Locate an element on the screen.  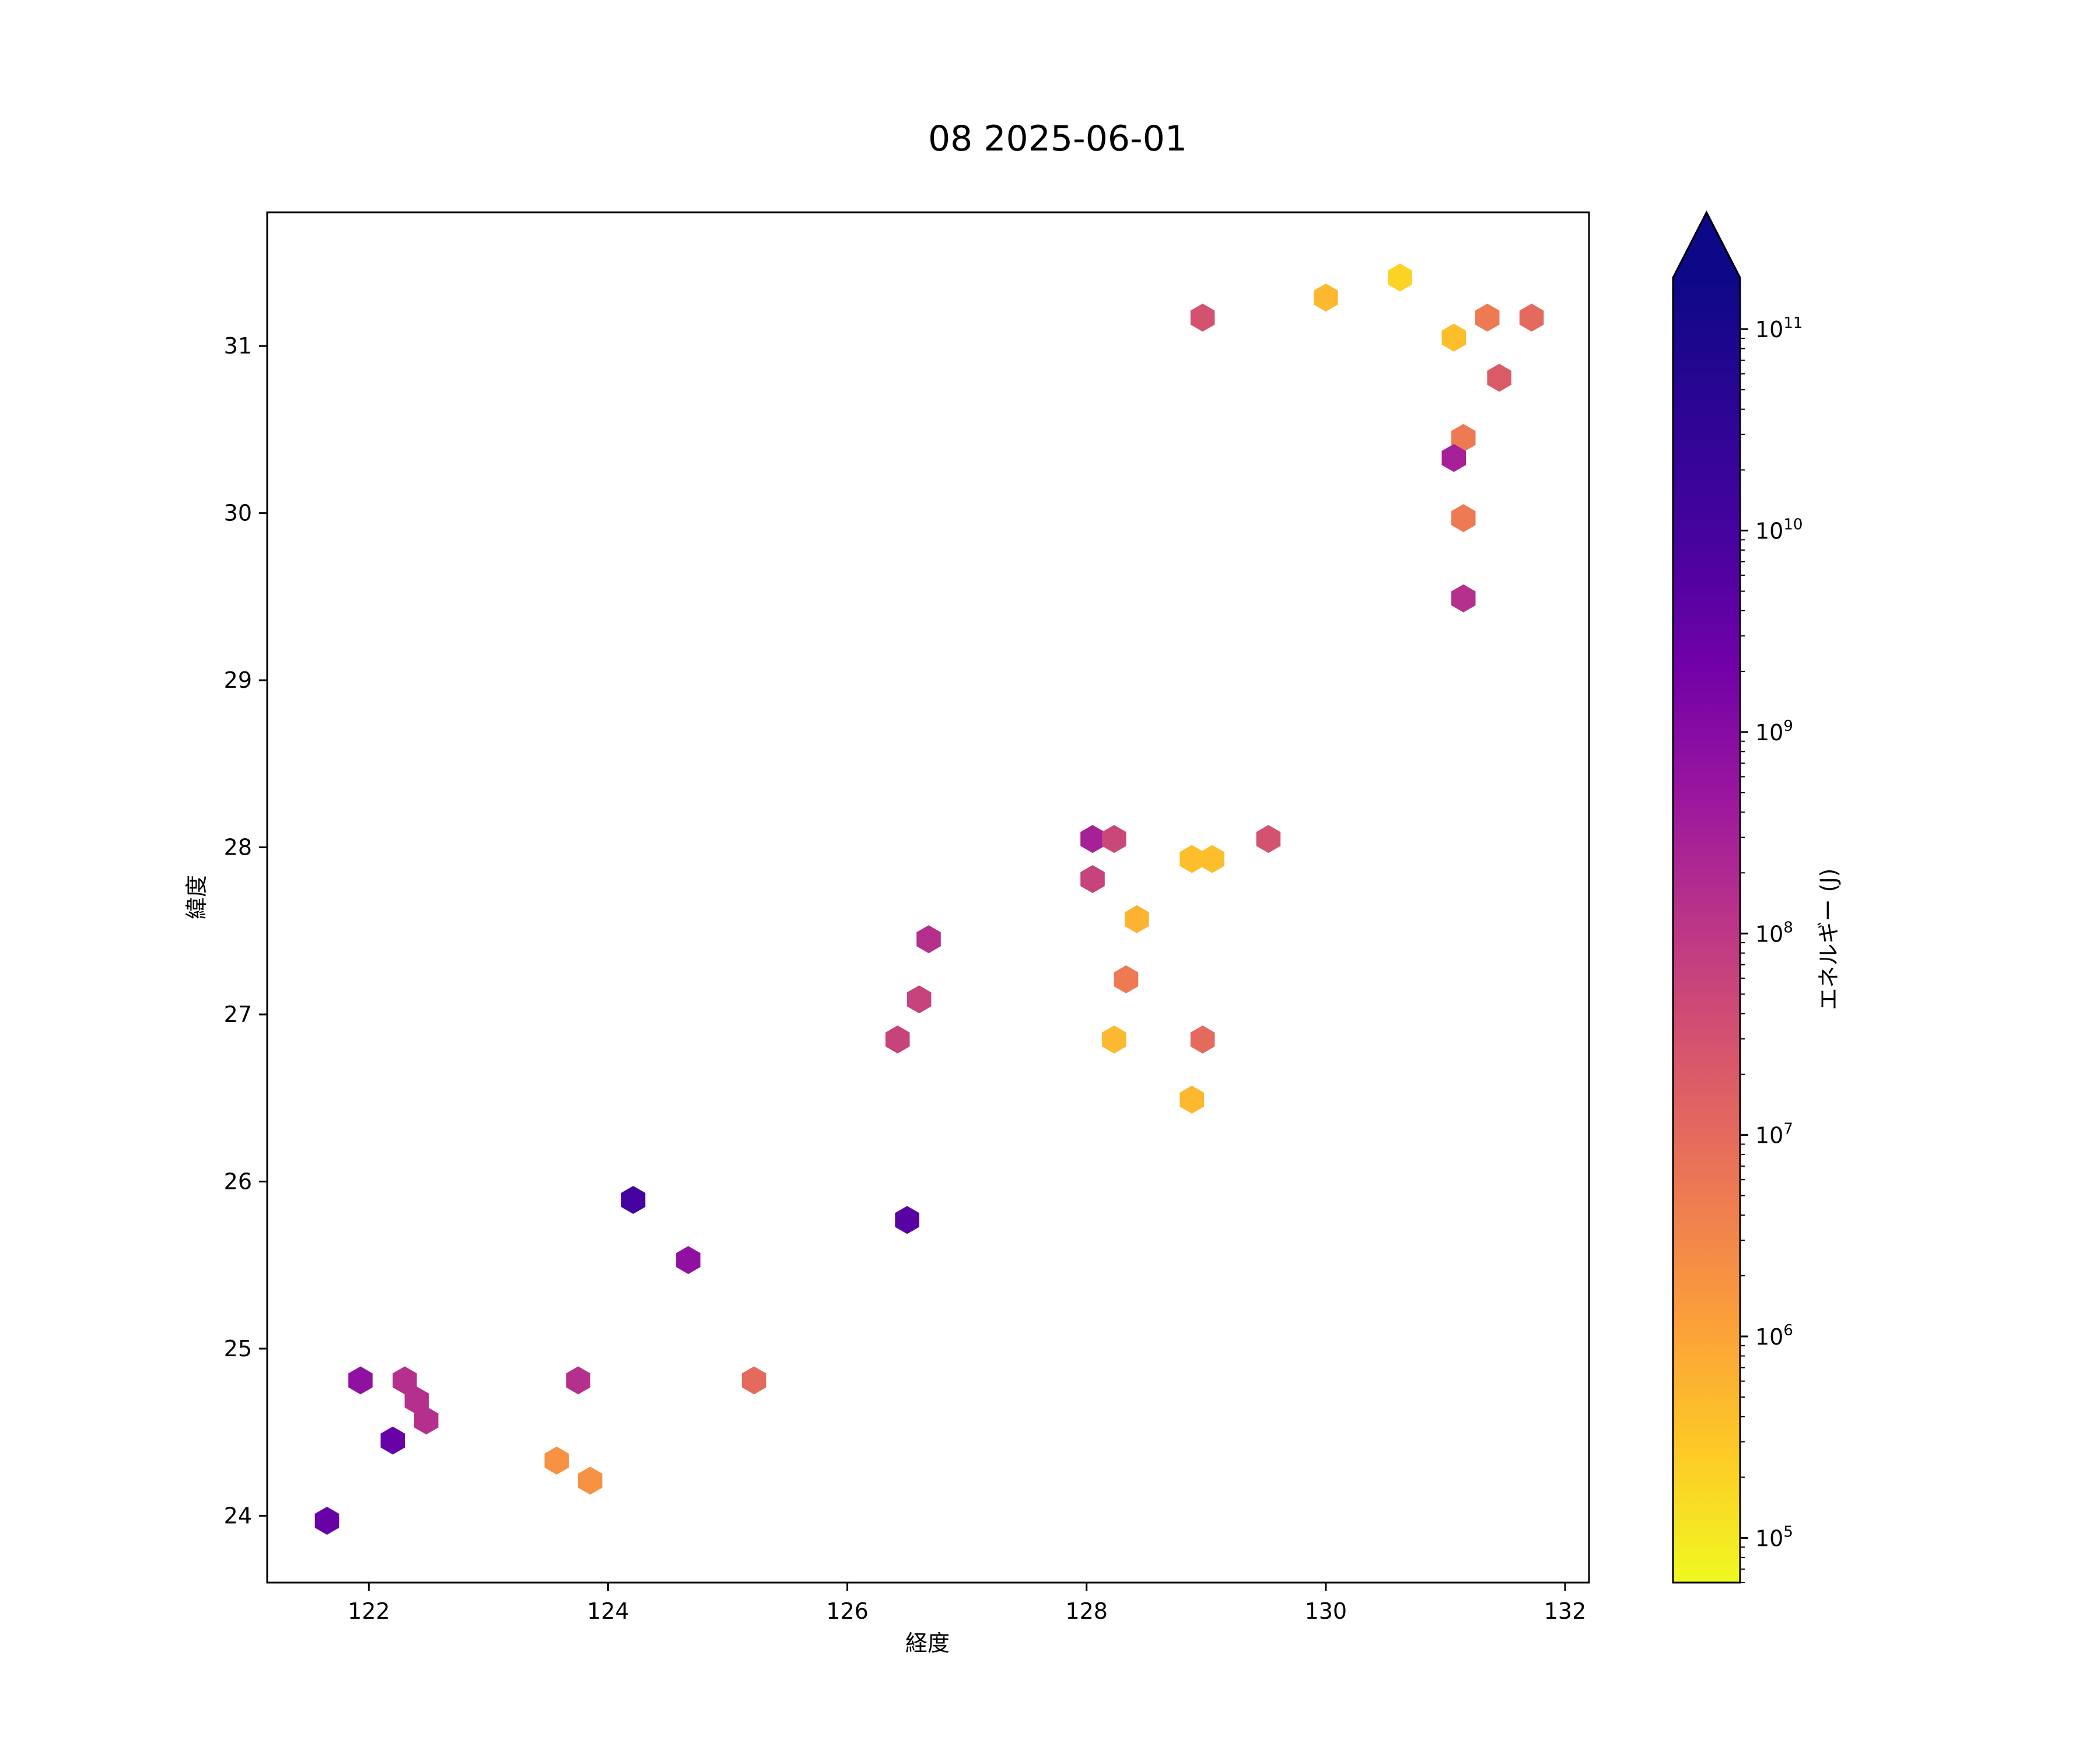
colorbar-tick-label: 10⁶ is located at coordinates (1774, 1336).